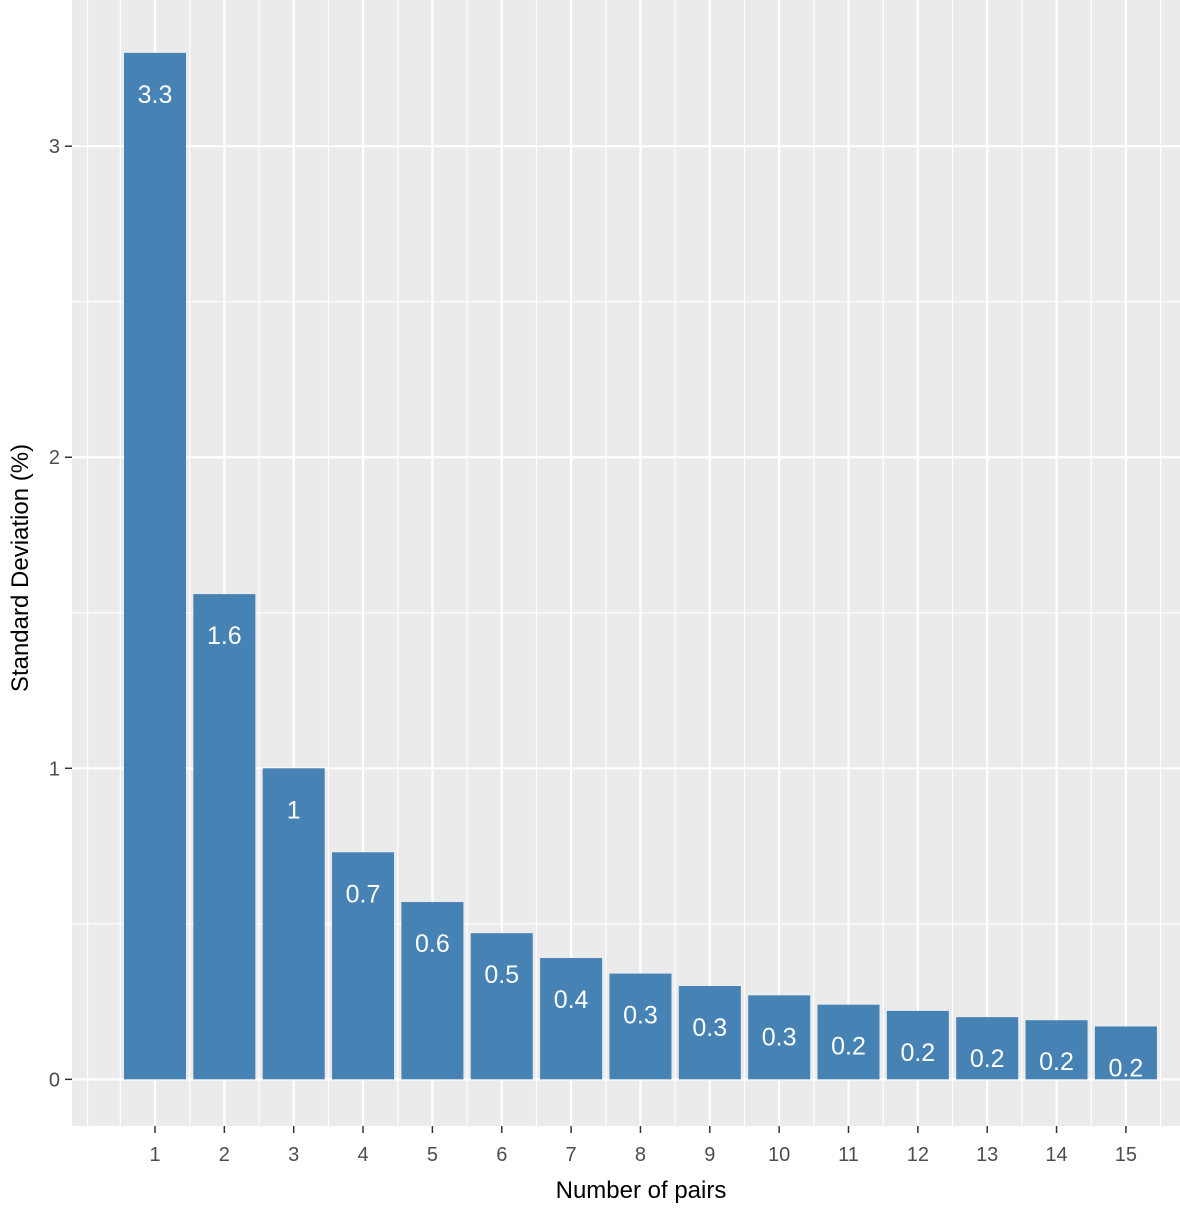 The height and width of the screenshot is (1209, 1180). Describe the element at coordinates (362, 1155) in the screenshot. I see `x-tick-label: 4` at that location.